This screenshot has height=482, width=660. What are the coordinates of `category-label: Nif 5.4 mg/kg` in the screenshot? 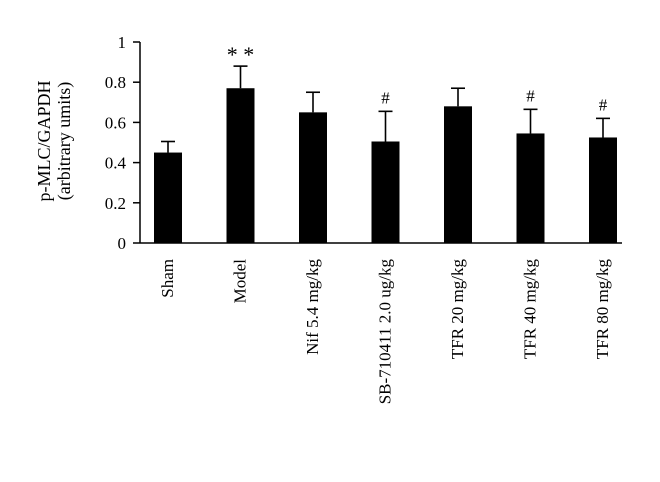 It's located at (312, 307).